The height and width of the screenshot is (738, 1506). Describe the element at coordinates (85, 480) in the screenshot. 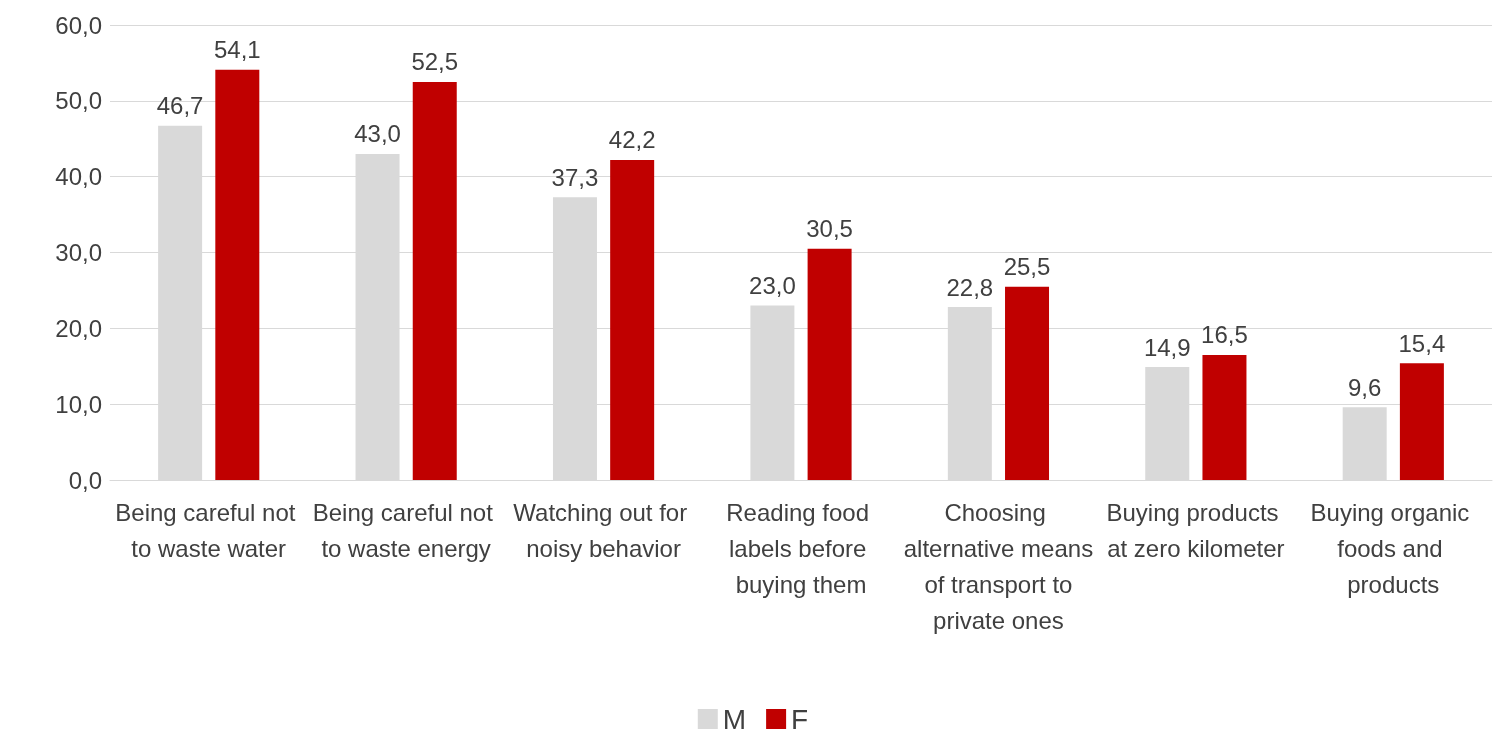

I see `y-tick-label: 0,0` at that location.